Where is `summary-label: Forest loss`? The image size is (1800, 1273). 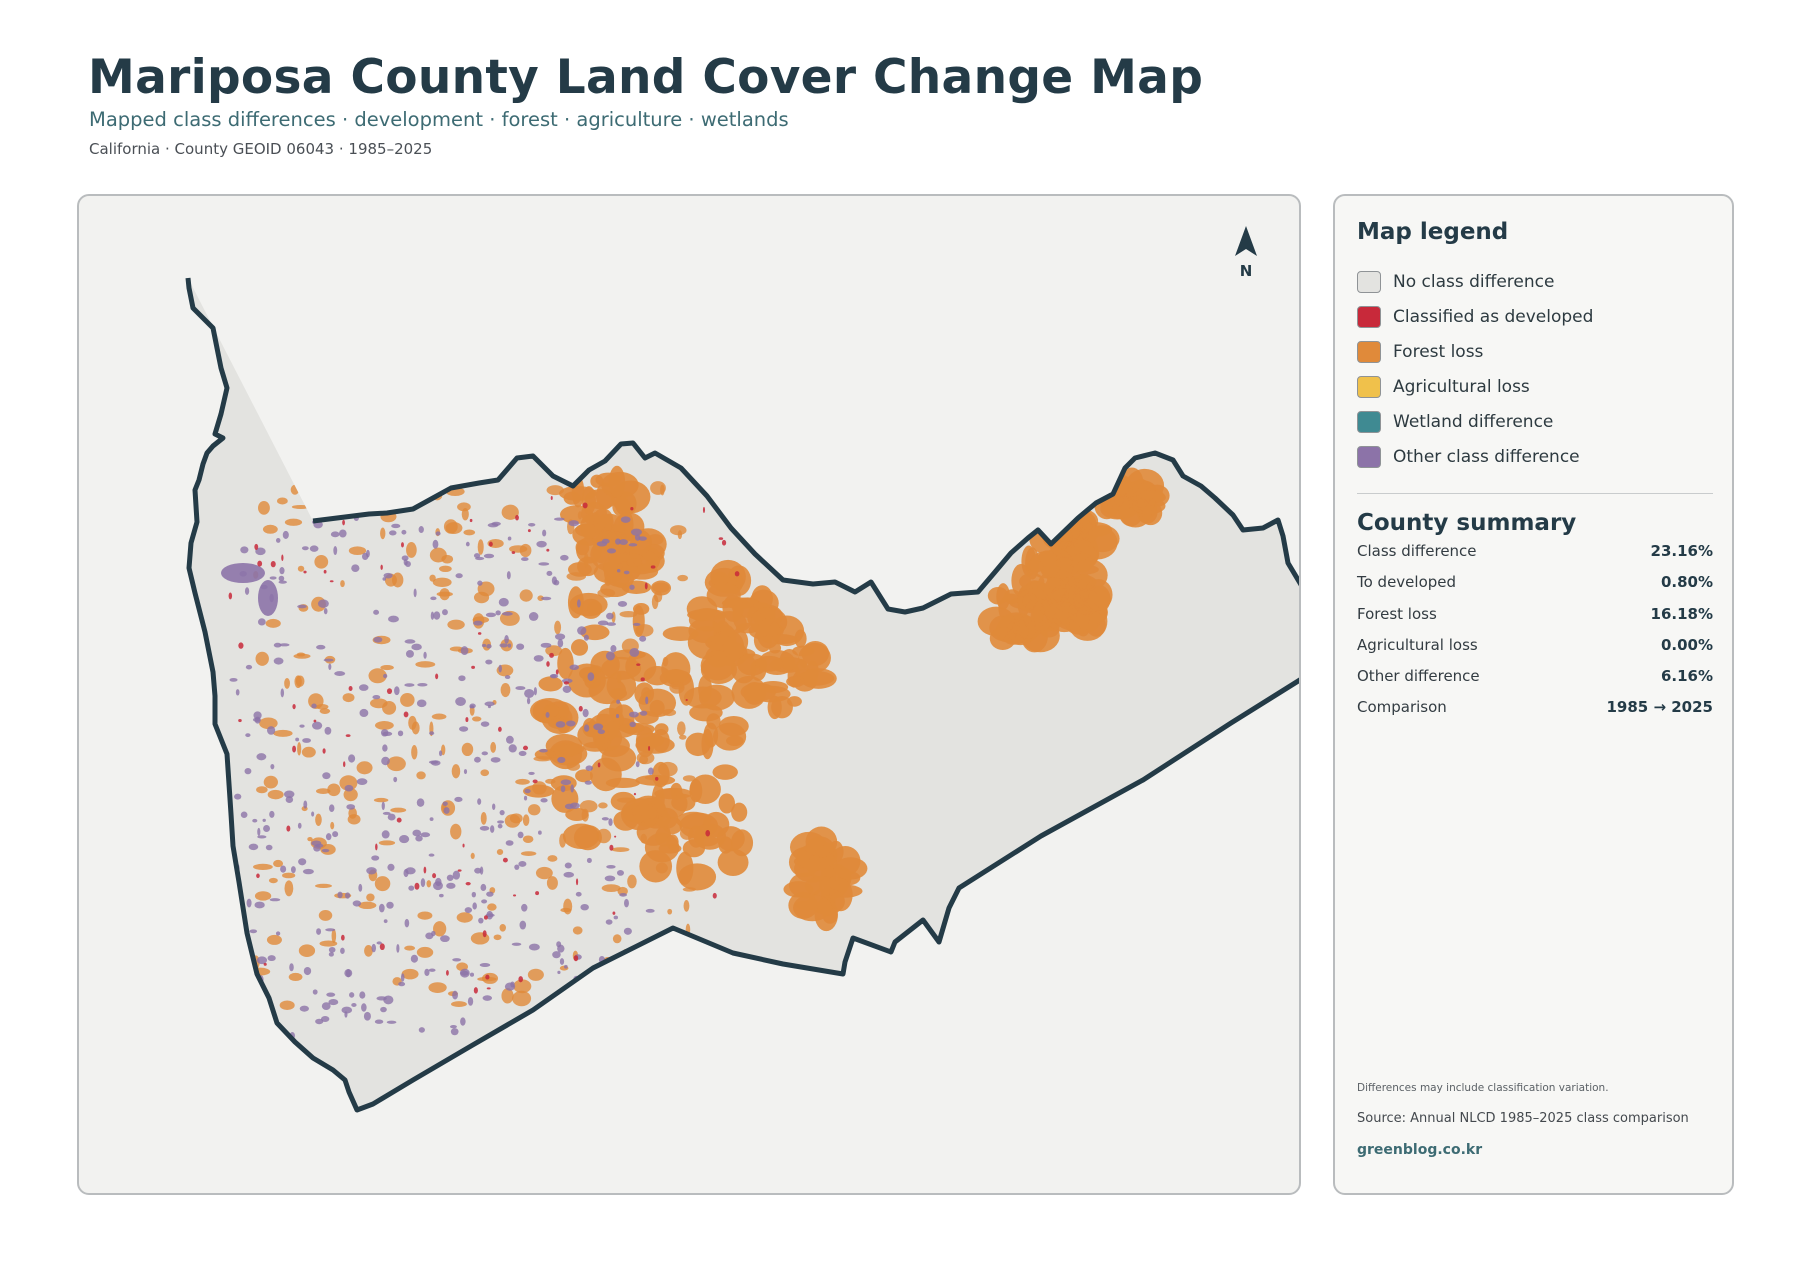 summary-label: Forest loss is located at coordinates (1397, 613).